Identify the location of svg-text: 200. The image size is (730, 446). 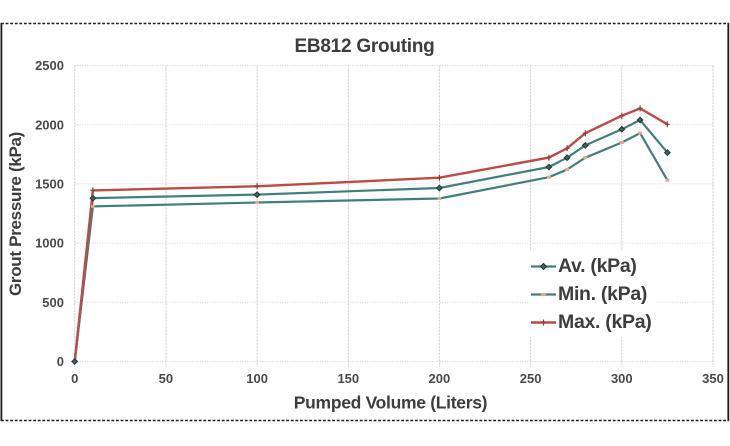
(440, 378).